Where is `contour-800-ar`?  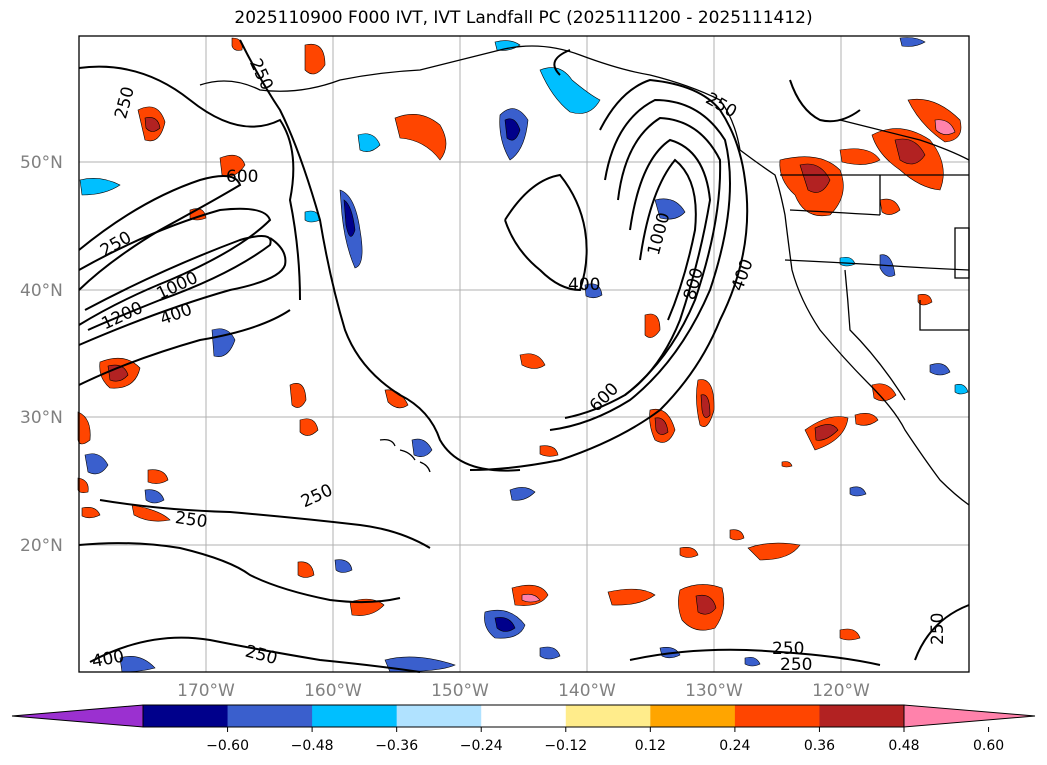
contour-800-ar is located at coordinates (668, 267).